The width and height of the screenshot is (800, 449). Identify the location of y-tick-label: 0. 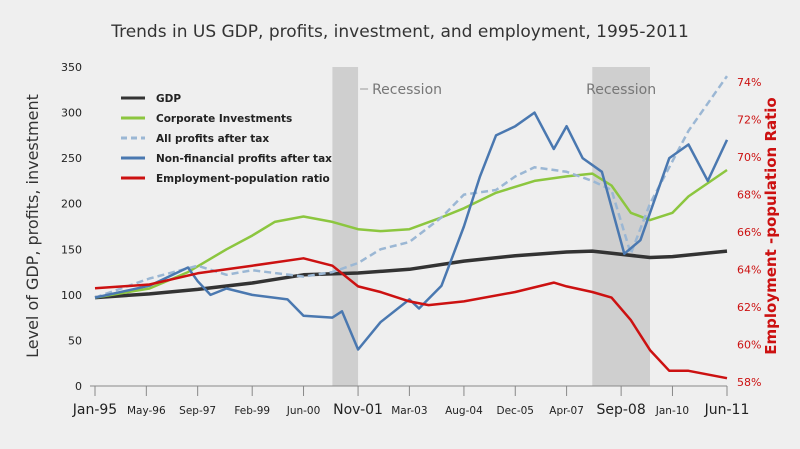
(78, 386).